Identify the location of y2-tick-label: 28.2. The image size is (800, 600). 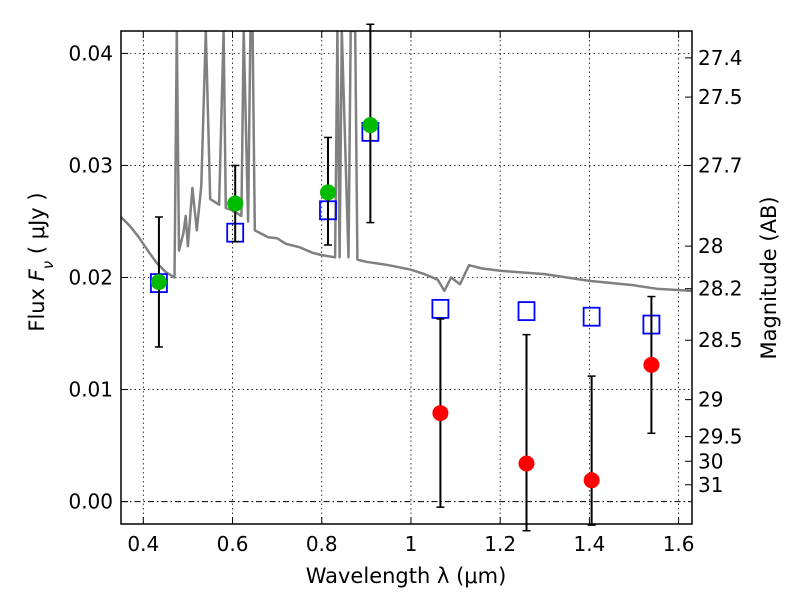
(720, 289).